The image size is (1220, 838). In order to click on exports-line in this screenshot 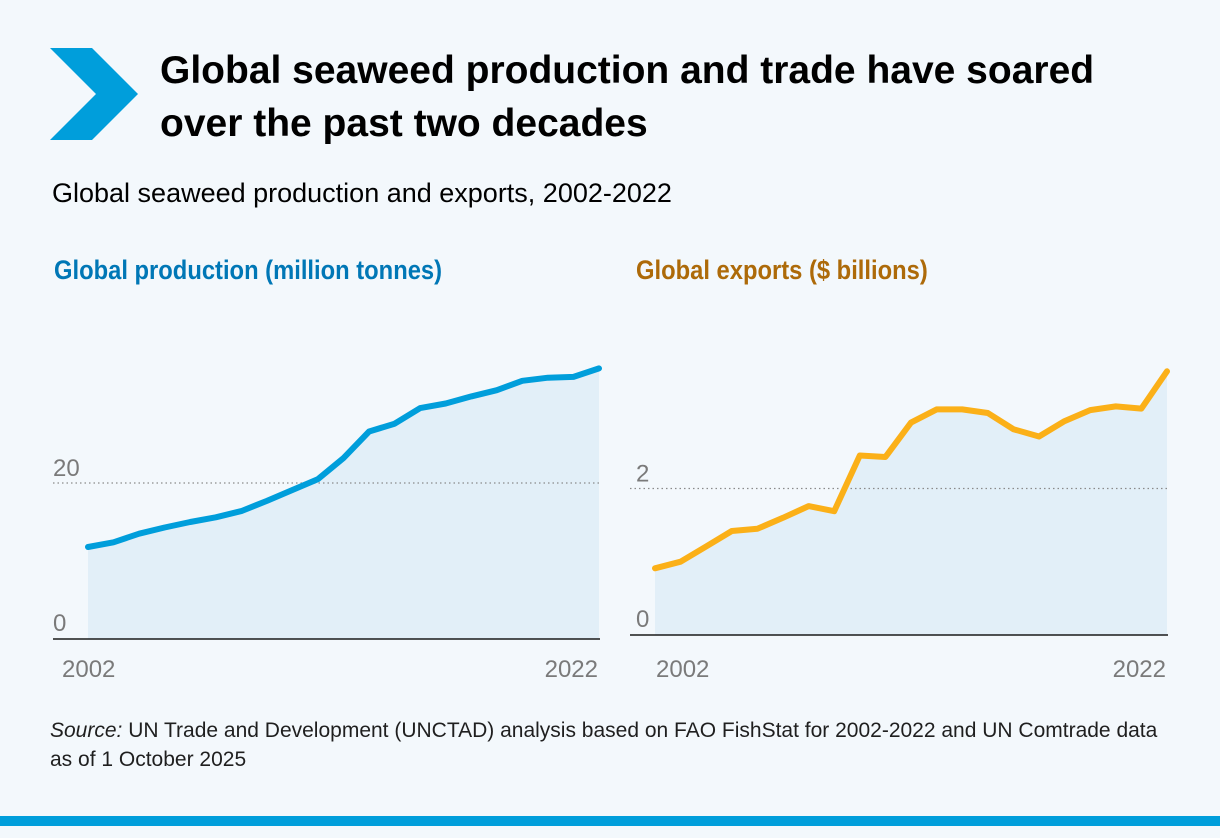, I will do `click(911, 470)`.